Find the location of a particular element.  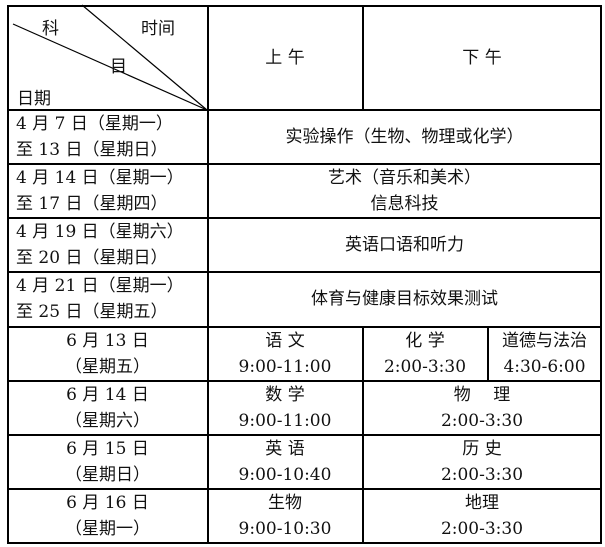

exam-subject: 语 文 is located at coordinates (285, 341).